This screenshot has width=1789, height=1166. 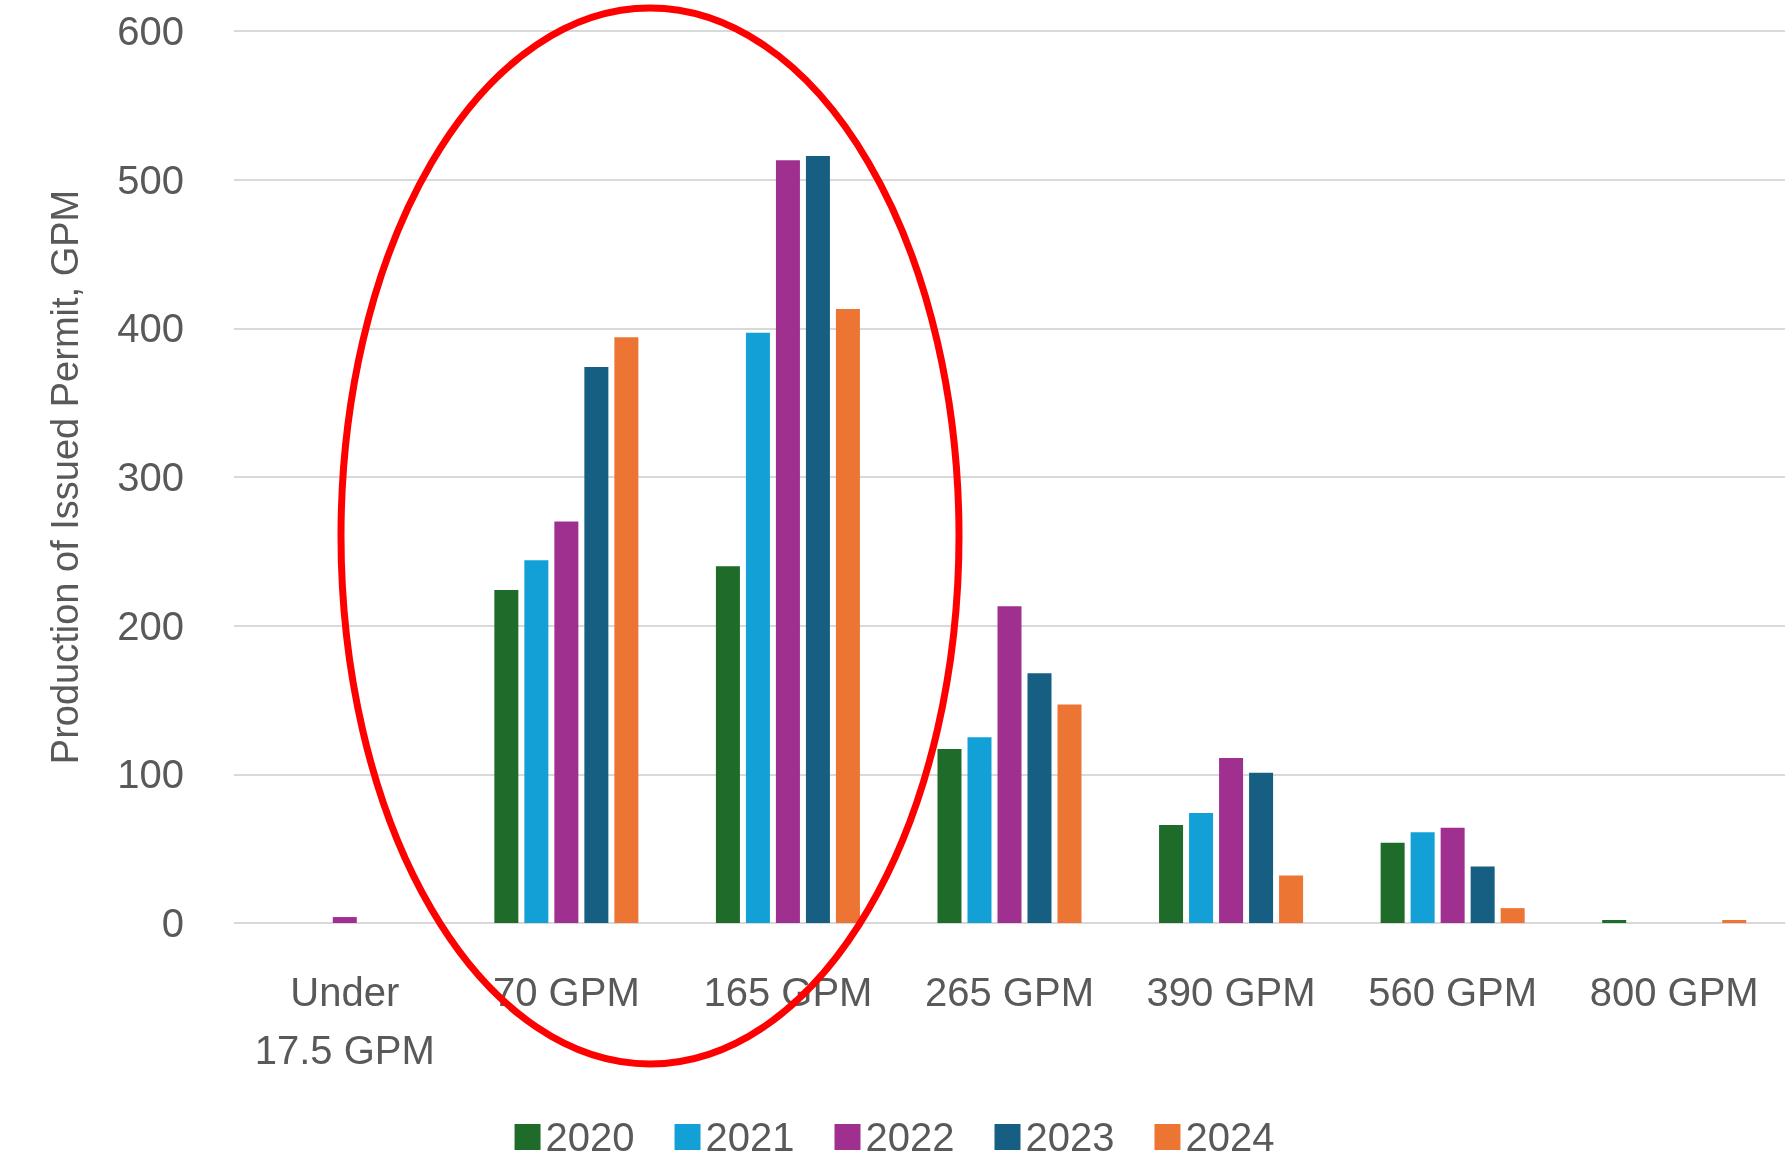 I want to click on legend-label: 2020, so click(x=590, y=1137).